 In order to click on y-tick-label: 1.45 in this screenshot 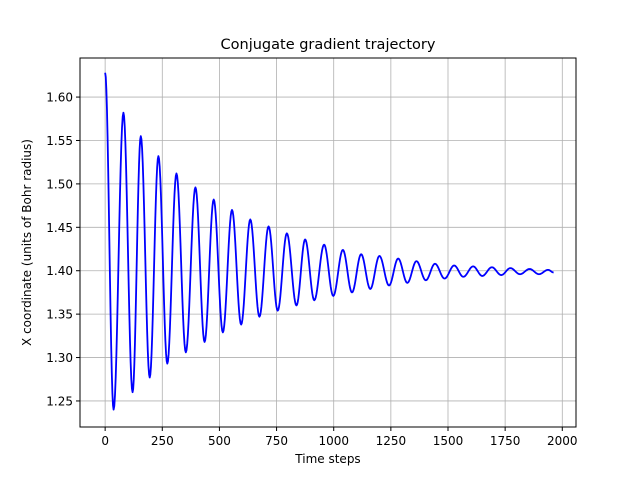, I will do `click(59, 228)`.